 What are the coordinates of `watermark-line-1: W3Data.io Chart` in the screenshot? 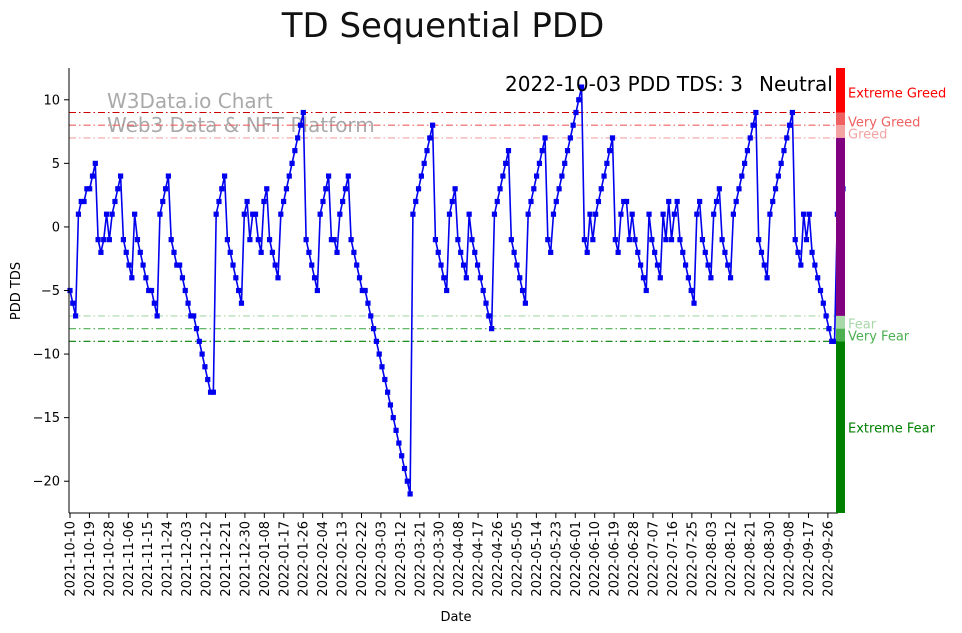 It's located at (190, 101).